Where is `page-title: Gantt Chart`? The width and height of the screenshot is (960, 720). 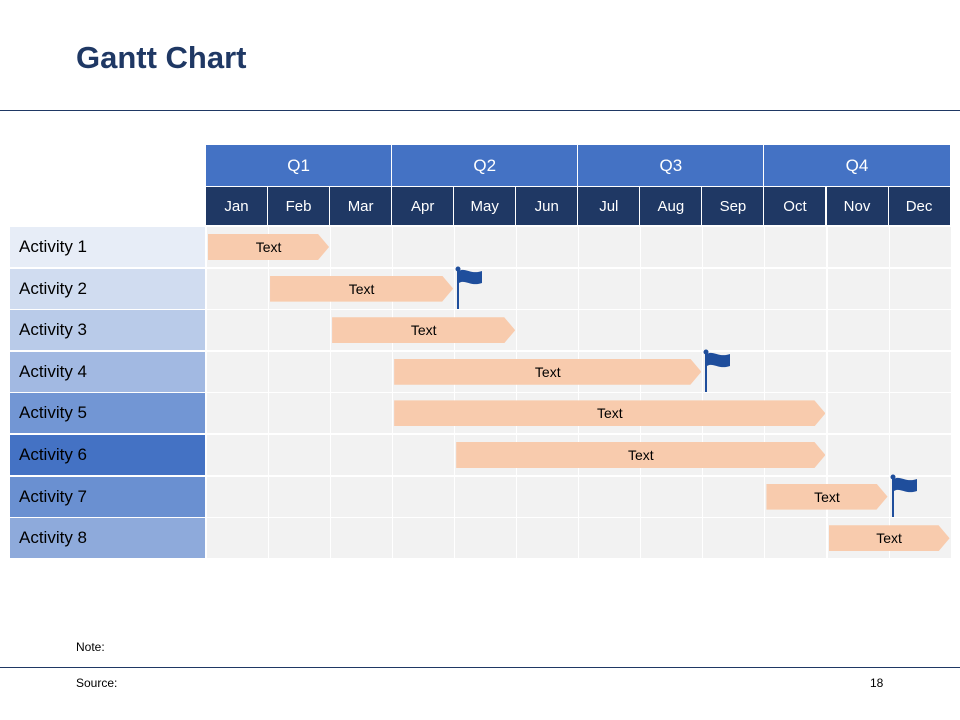 page-title: Gantt Chart is located at coordinates (161, 57).